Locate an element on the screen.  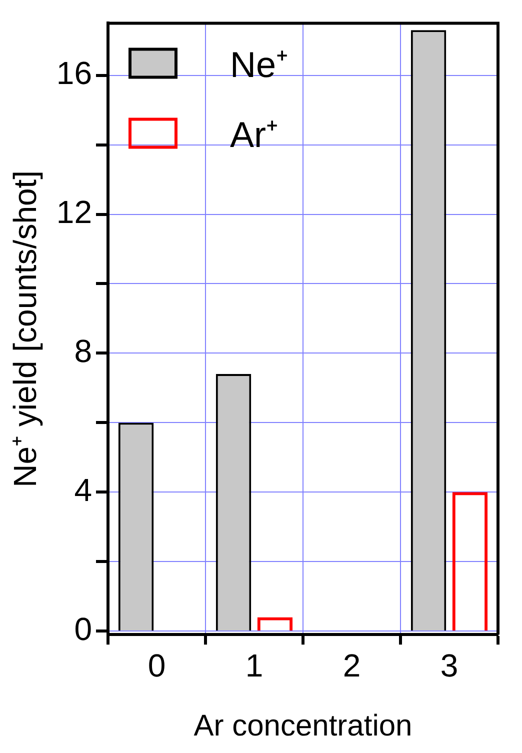
x-tick-label: 0 is located at coordinates (157, 666).